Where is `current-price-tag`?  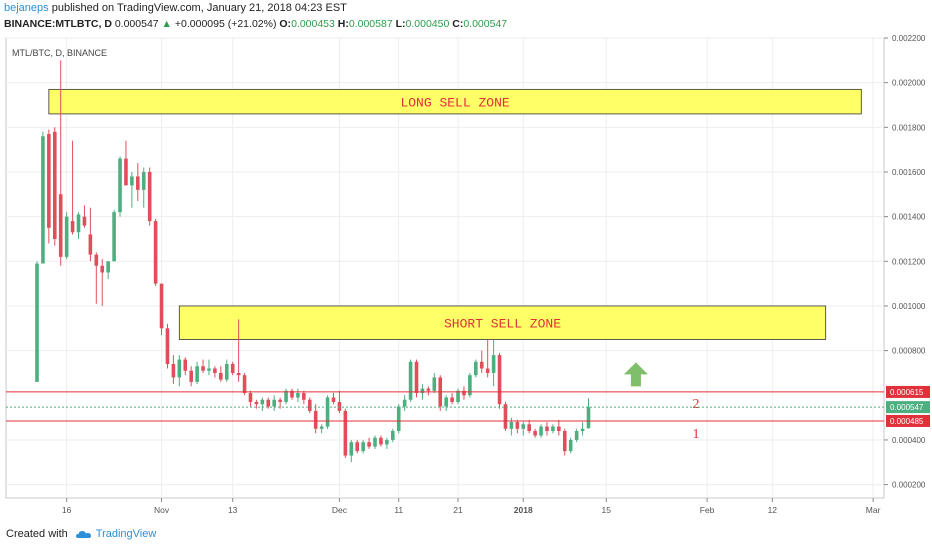
current-price-tag is located at coordinates (908, 407).